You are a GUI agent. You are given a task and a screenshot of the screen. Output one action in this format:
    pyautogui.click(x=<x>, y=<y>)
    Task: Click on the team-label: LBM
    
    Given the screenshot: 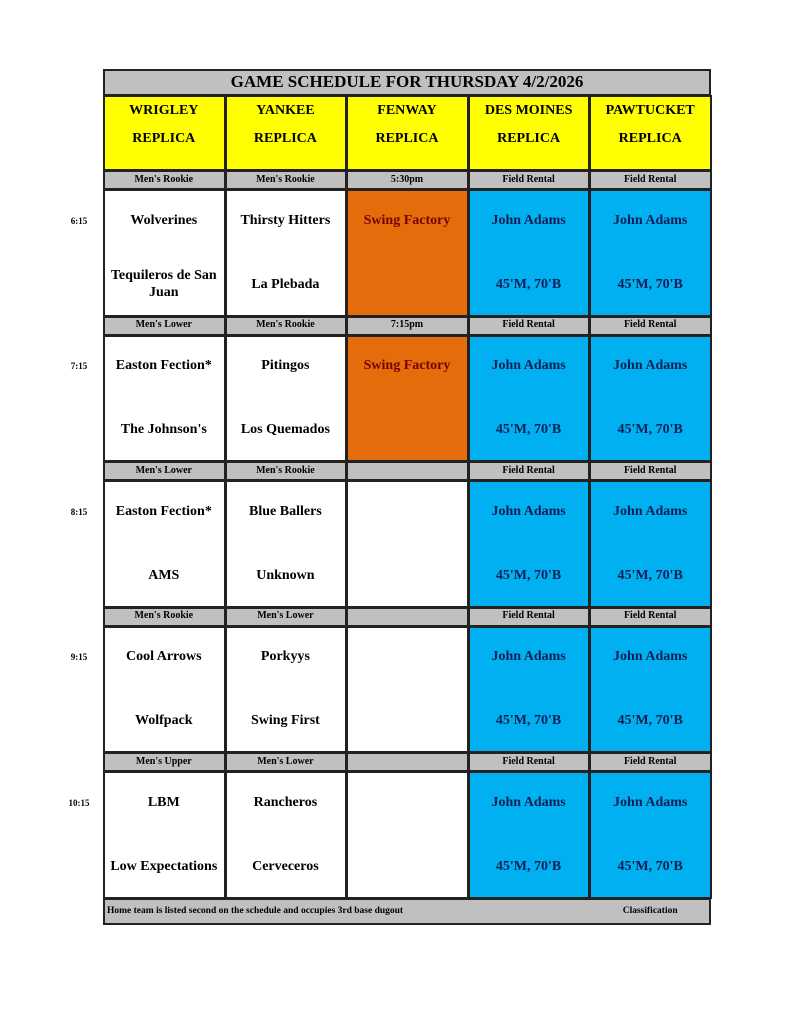 What is the action you would take?
    pyautogui.click(x=163, y=802)
    